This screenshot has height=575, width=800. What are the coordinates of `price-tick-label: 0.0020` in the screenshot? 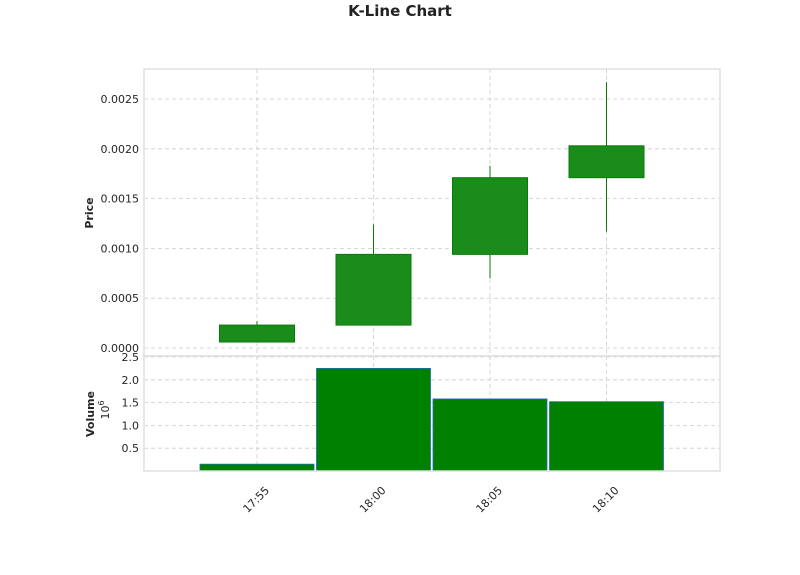 It's located at (120, 149).